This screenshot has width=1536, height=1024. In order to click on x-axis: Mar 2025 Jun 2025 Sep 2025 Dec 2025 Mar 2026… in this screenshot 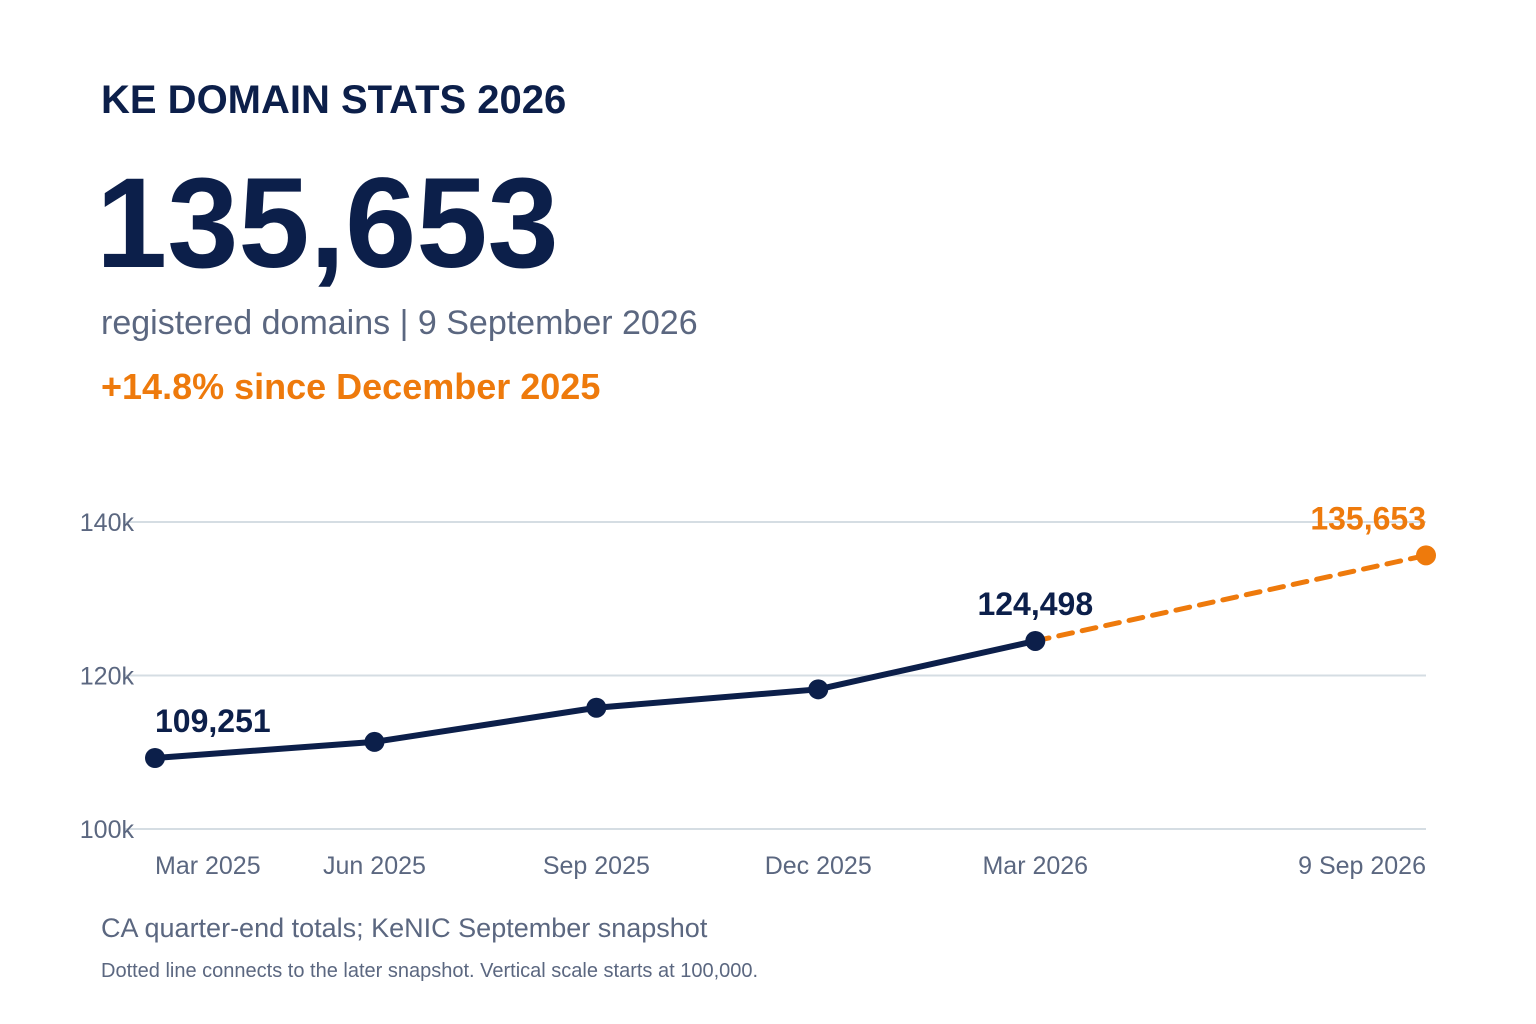, I will do `click(790, 866)`.